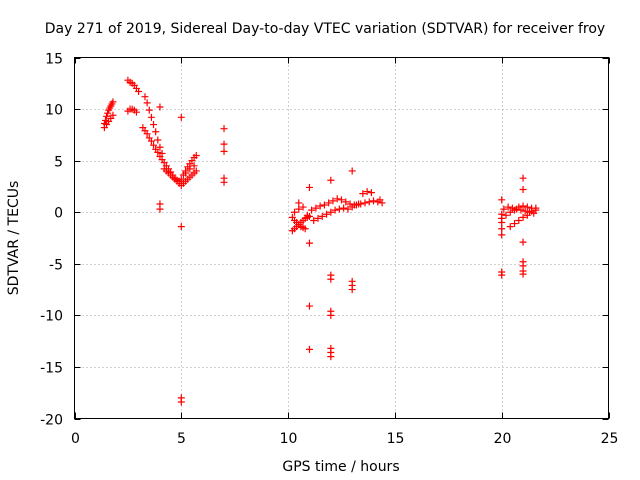 The height and width of the screenshot is (480, 640). What do you see at coordinates (58, 163) in the screenshot?
I see `y-tick-label: 5` at bounding box center [58, 163].